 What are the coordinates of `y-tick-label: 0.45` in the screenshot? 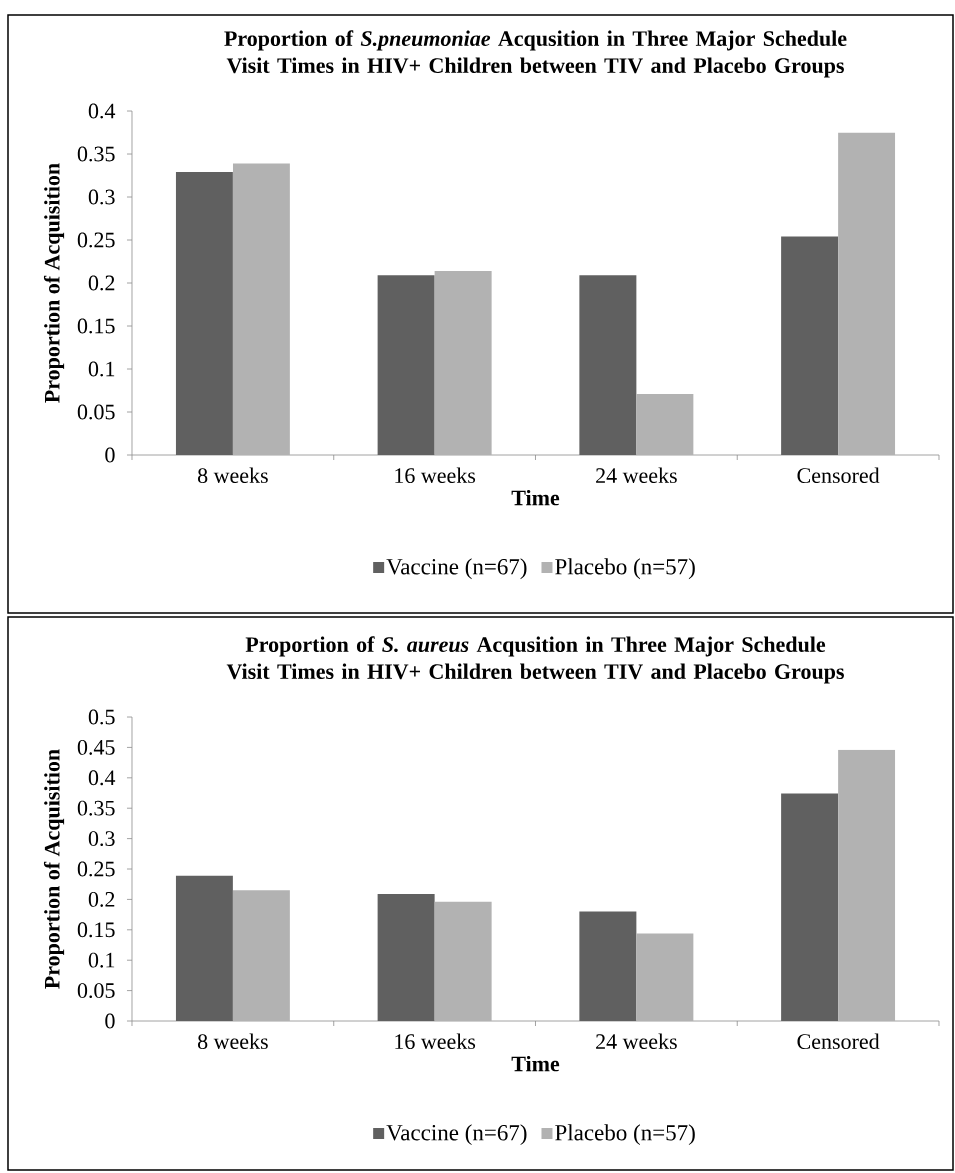 It's located at (96, 747).